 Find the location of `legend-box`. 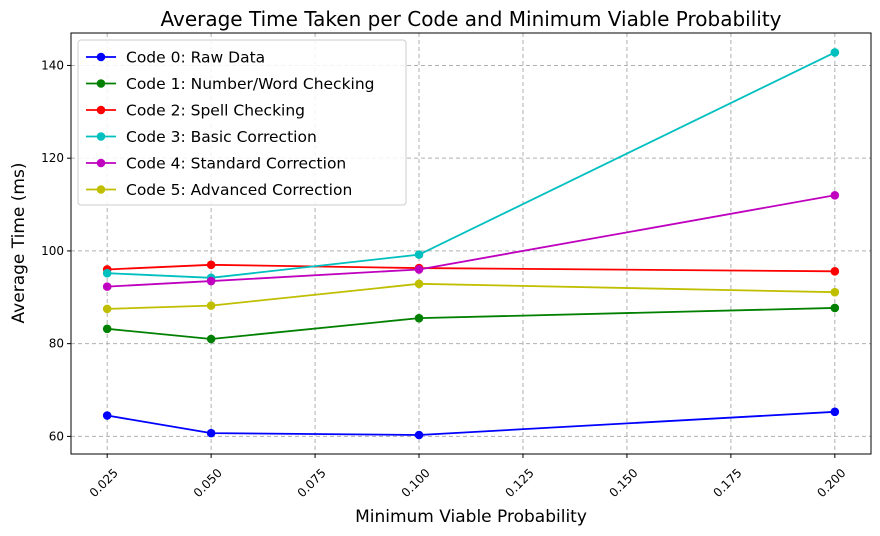

legend-box is located at coordinates (242, 122).